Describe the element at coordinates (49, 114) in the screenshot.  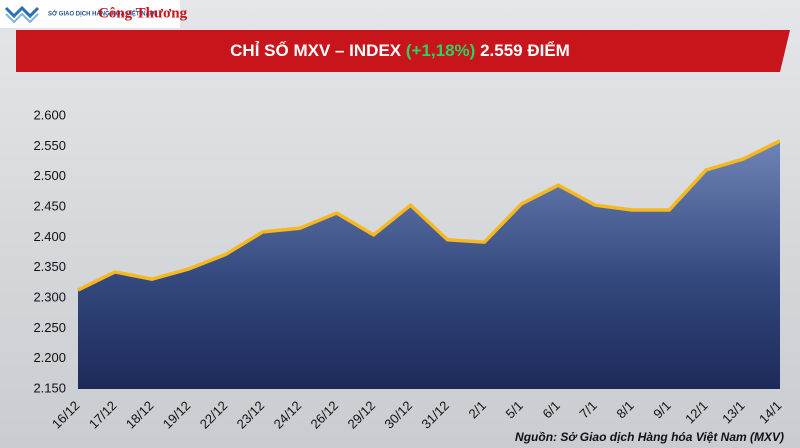
I see `y-tick-label: 2.600` at that location.